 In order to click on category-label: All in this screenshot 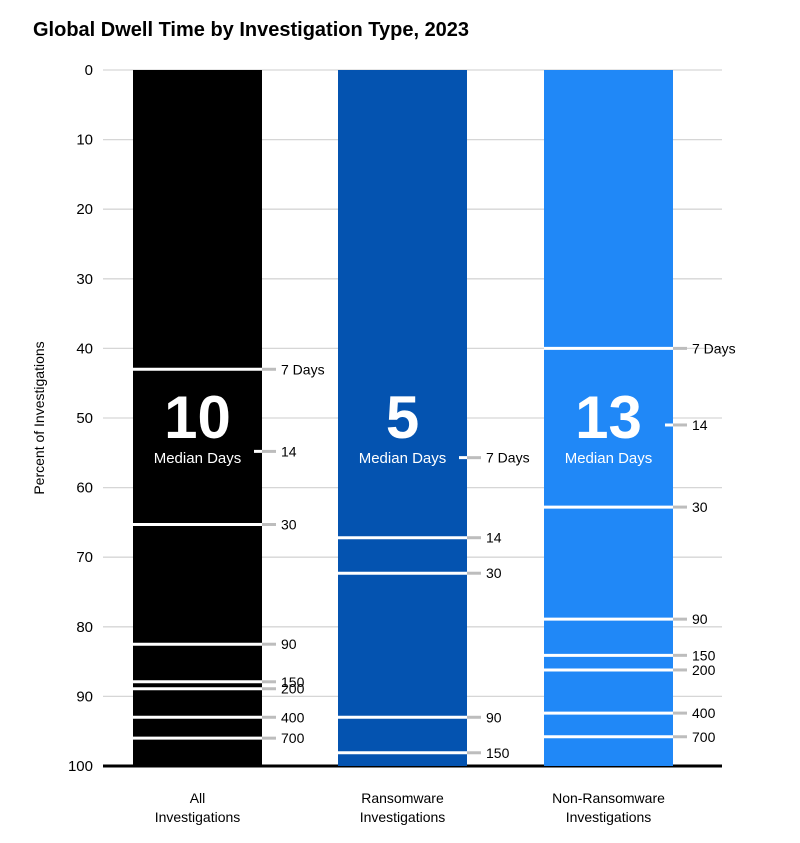, I will do `click(198, 798)`.